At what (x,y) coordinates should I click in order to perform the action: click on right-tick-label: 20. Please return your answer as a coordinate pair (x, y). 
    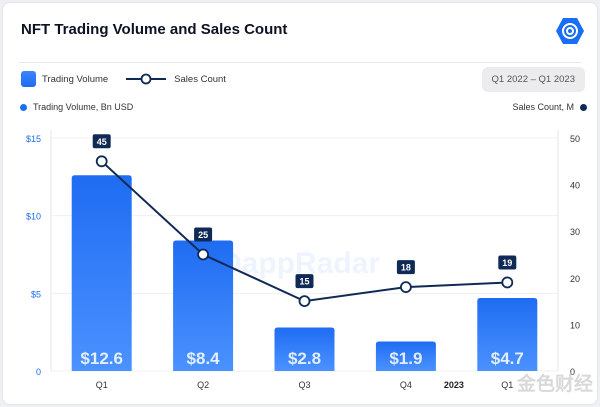
    Looking at the image, I should click on (575, 279).